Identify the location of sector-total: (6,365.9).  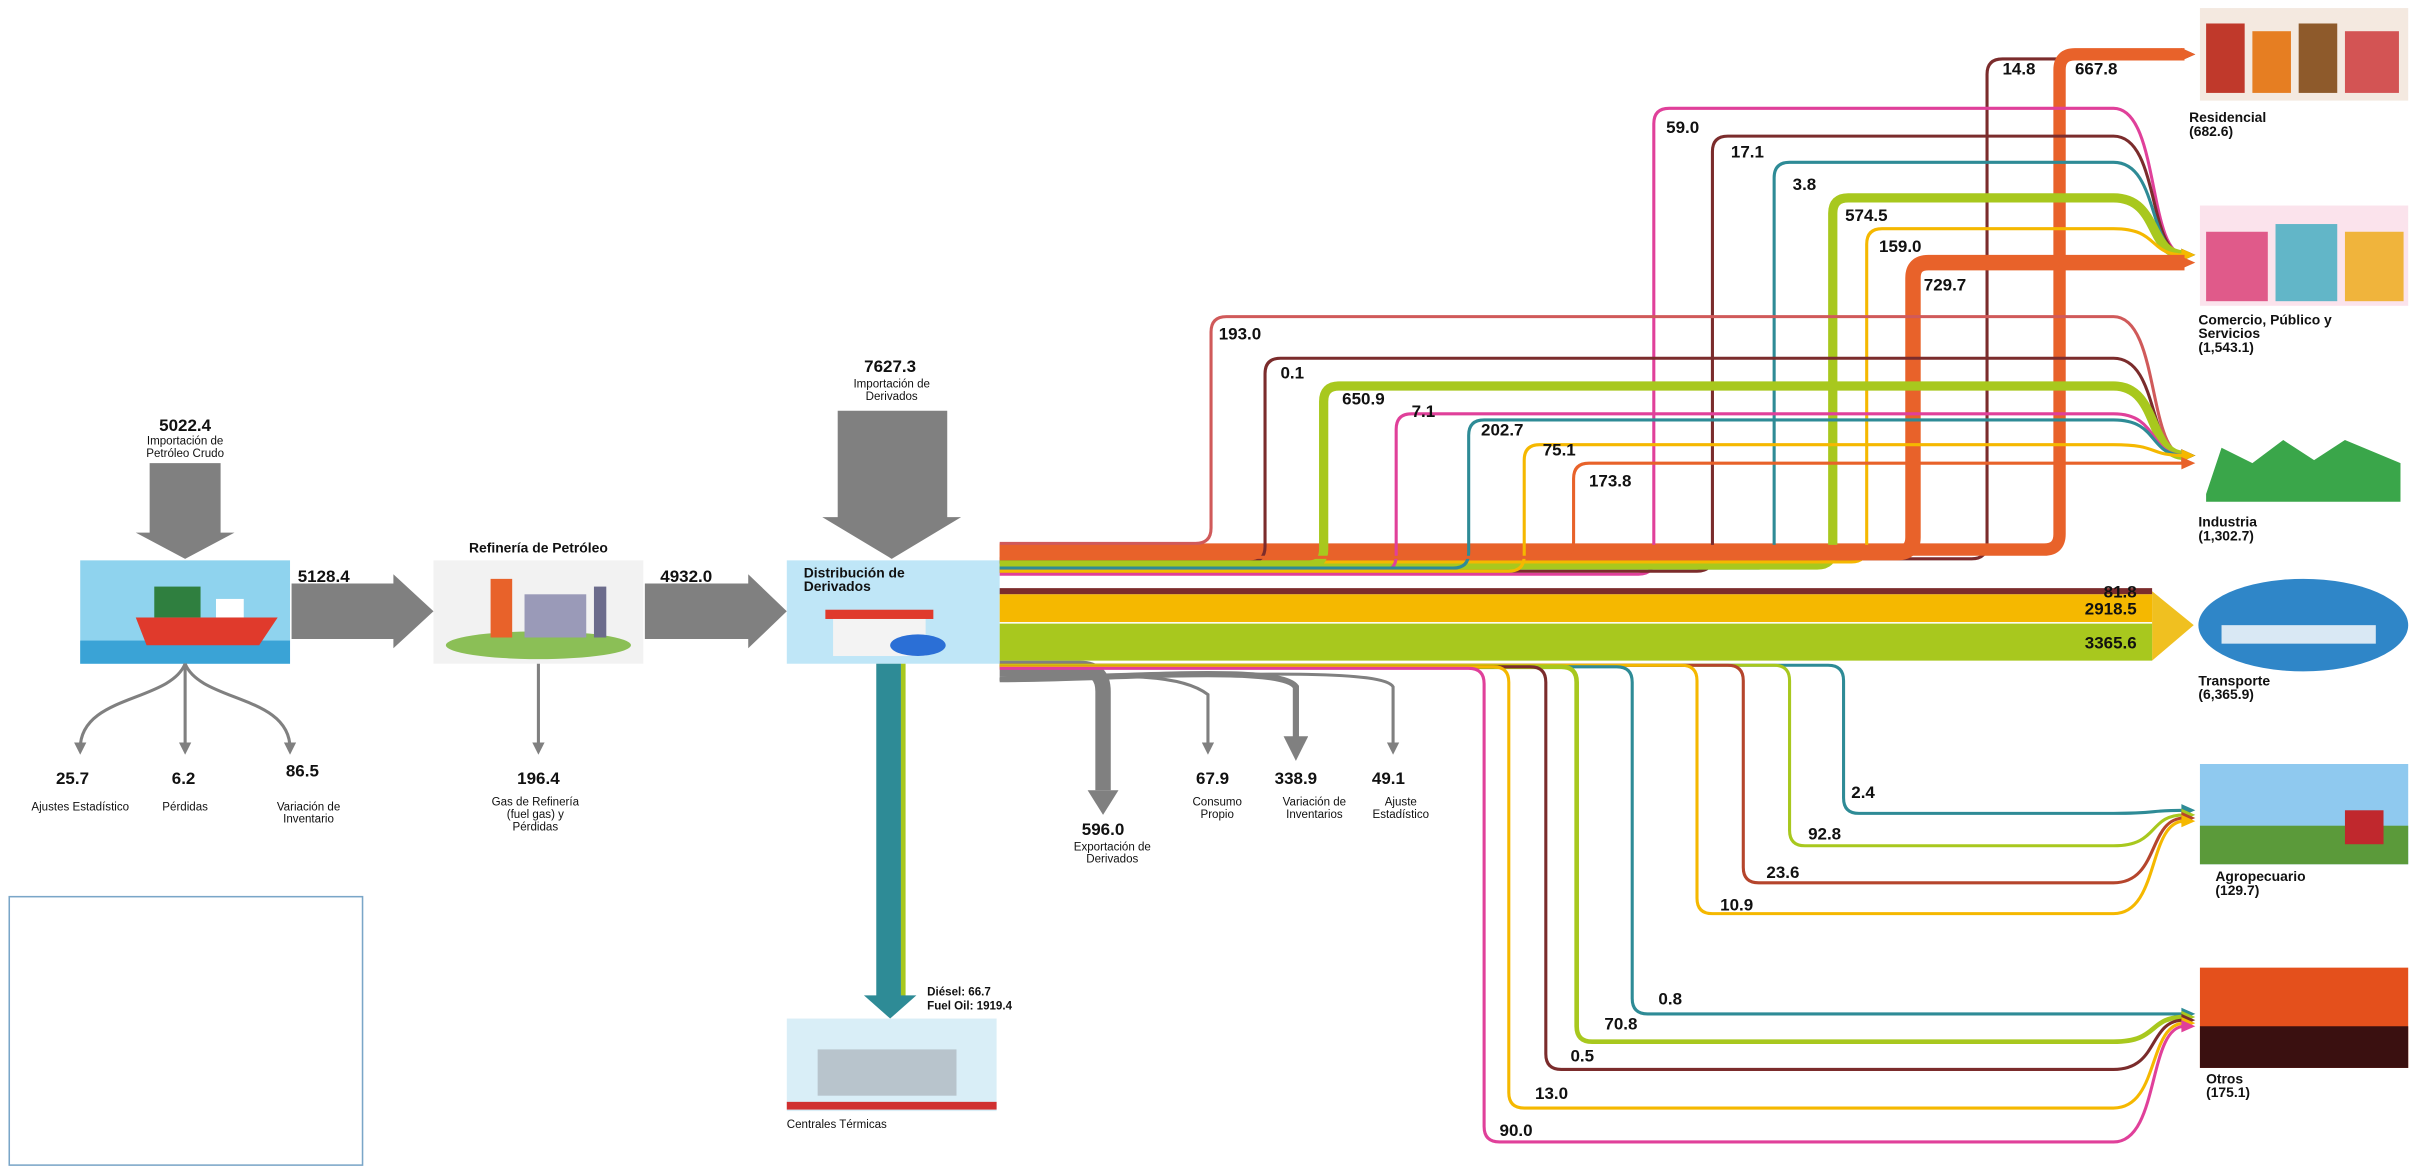
(2226, 694).